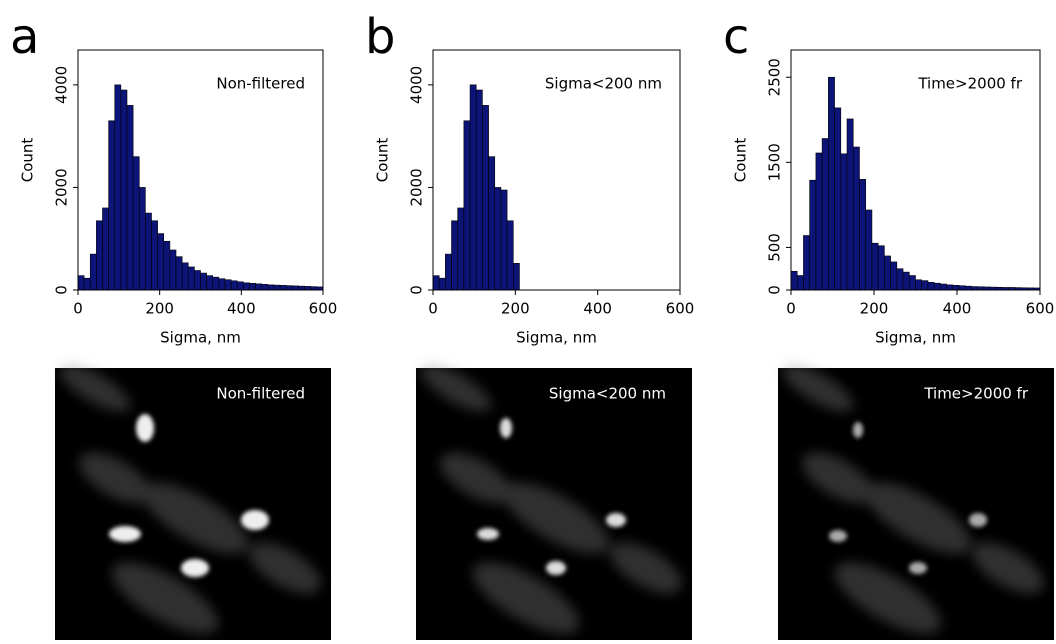 The image size is (1056, 644). What do you see at coordinates (603, 84) in the screenshot?
I see `annotation: Sigma<200 nm` at bounding box center [603, 84].